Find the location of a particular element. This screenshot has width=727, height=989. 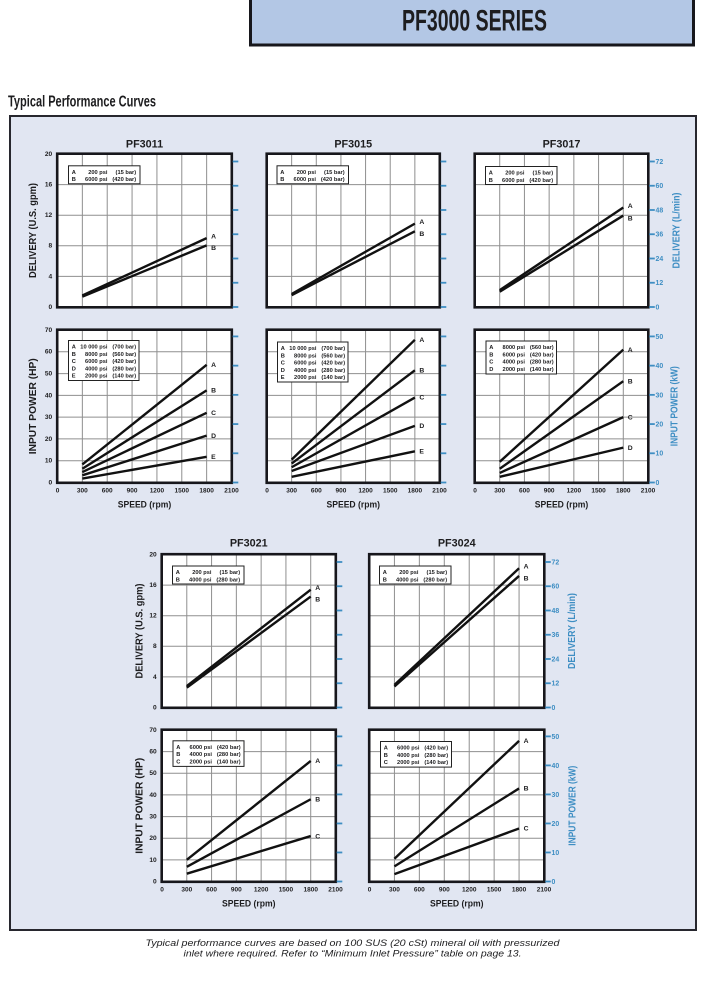

svg-text: (560 bar) is located at coordinates (124, 355).